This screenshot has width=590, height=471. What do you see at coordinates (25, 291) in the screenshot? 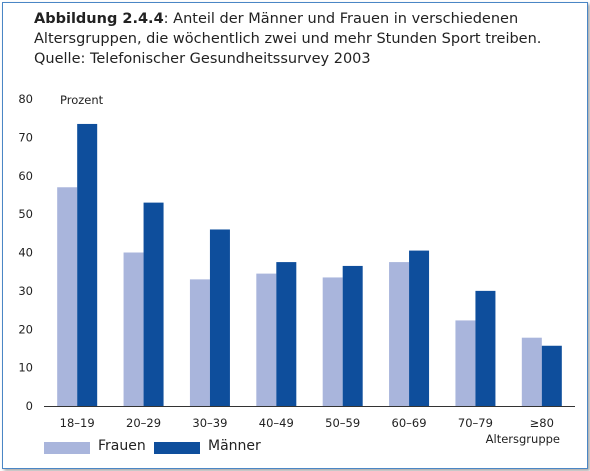
I see `y-tick-label: 30` at bounding box center [25, 291].